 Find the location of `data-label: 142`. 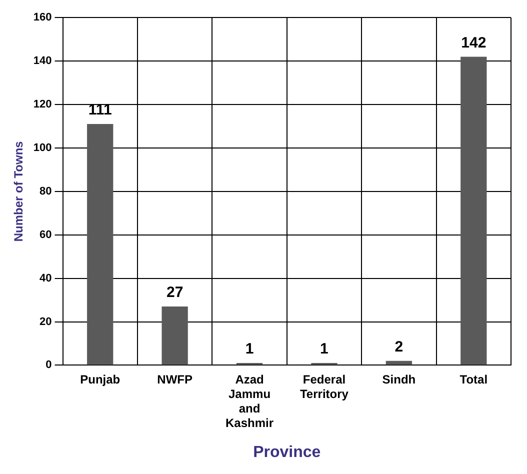

data-label: 142 is located at coordinates (473, 43).